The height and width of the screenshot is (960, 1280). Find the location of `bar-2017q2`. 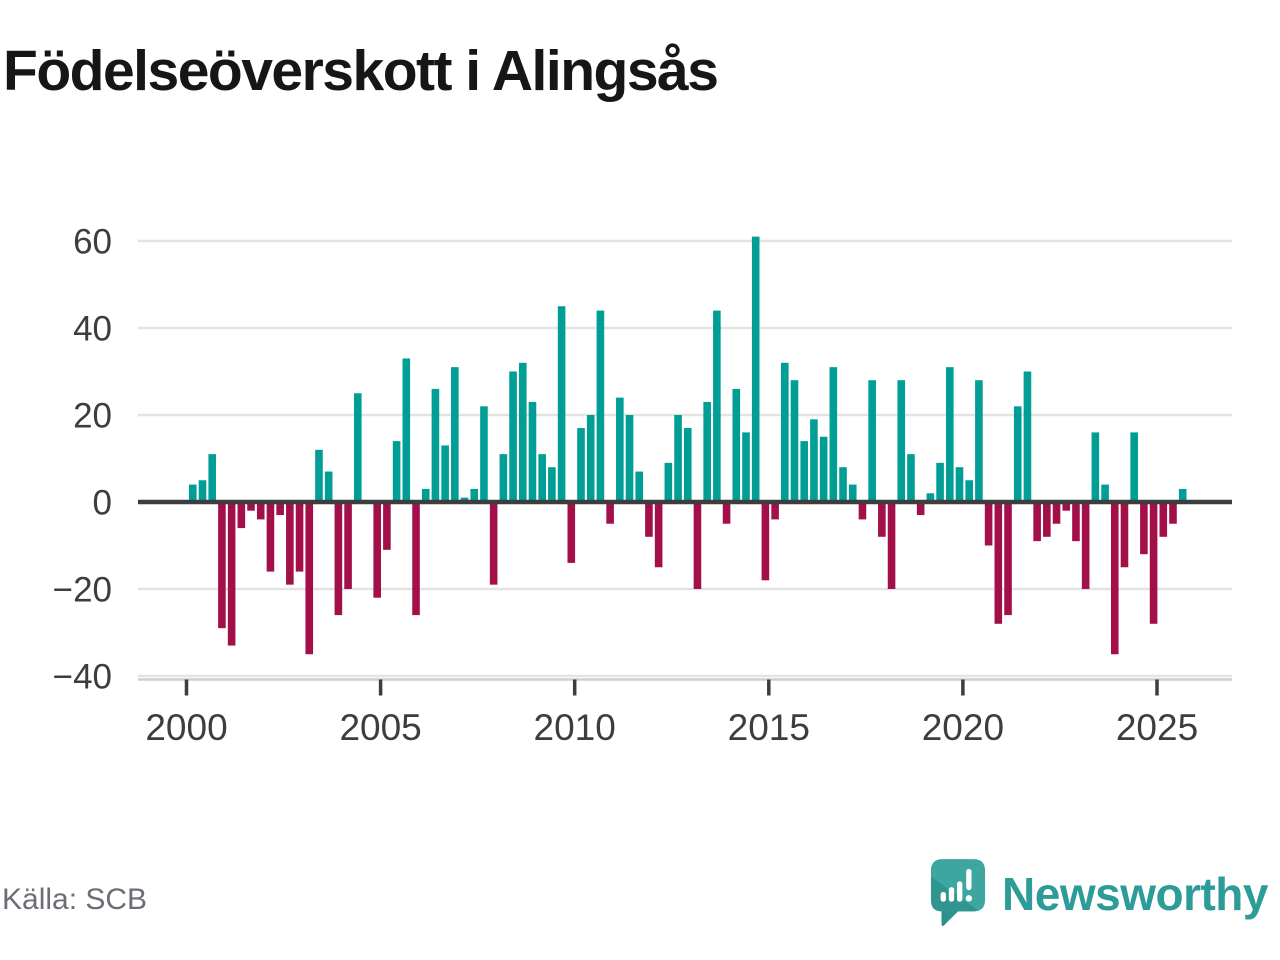

bar-2017q2 is located at coordinates (862, 511).